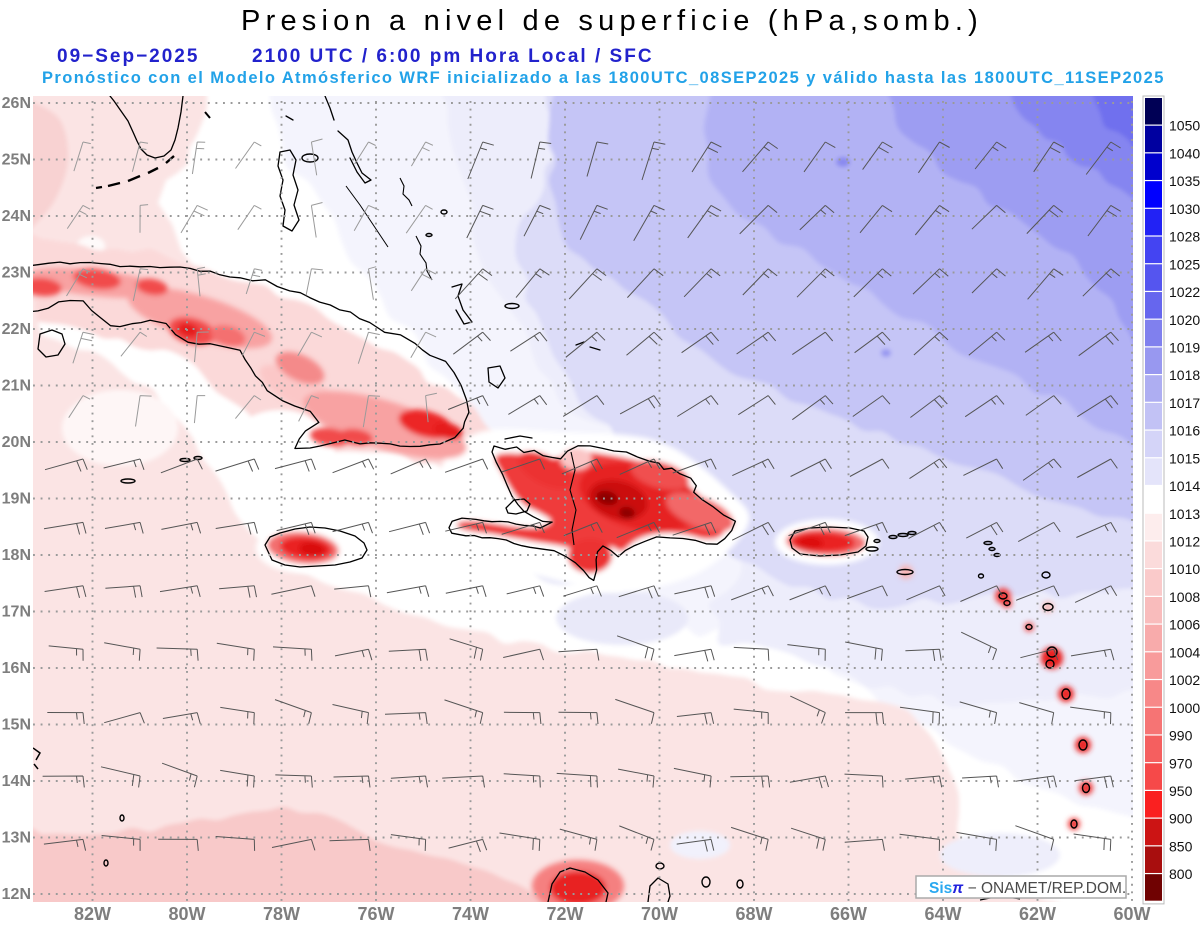 The height and width of the screenshot is (927, 1200). Describe the element at coordinates (659, 914) in the screenshot. I see `svg-text: 70W` at that location.